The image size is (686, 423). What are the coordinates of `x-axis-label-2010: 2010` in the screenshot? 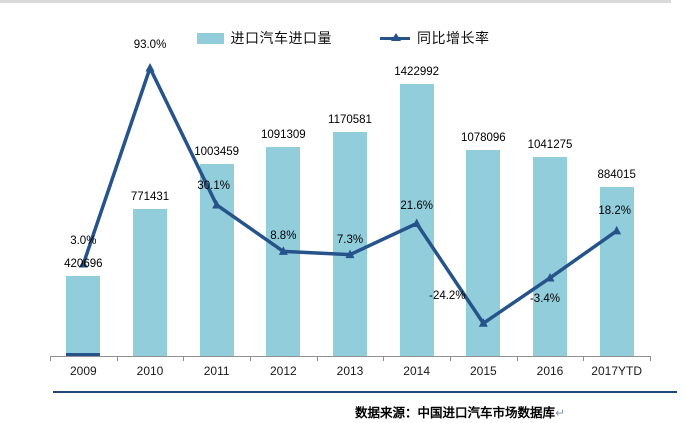 It's located at (150, 371).